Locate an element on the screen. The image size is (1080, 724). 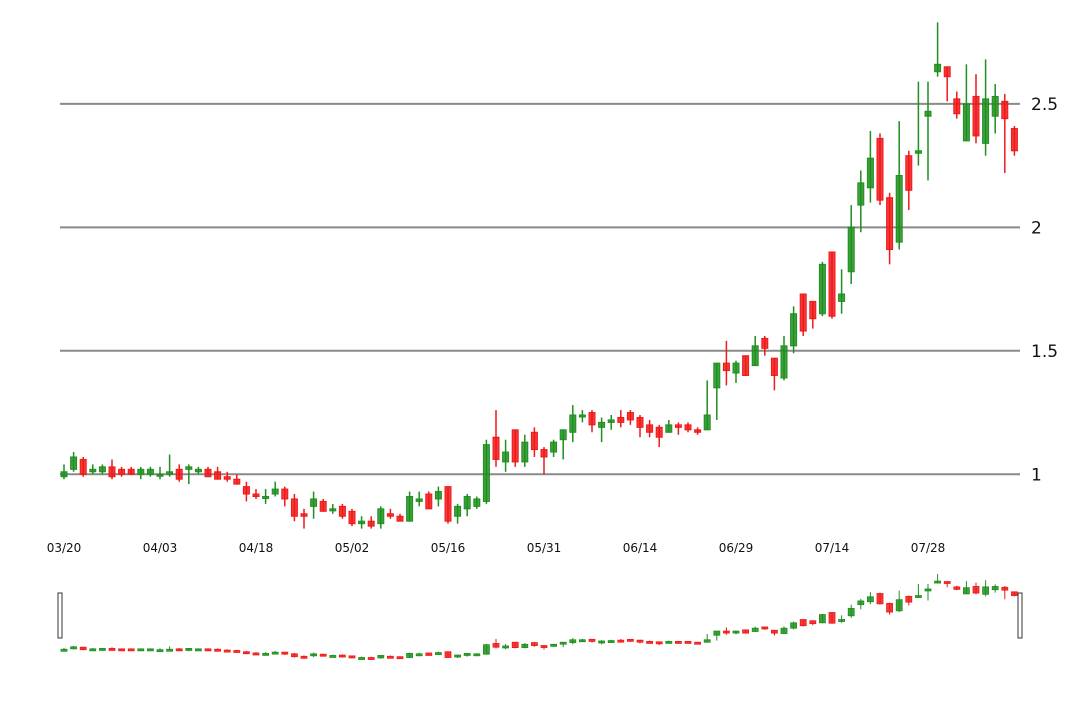
navigator-right-handle is located at coordinates (1020, 615).